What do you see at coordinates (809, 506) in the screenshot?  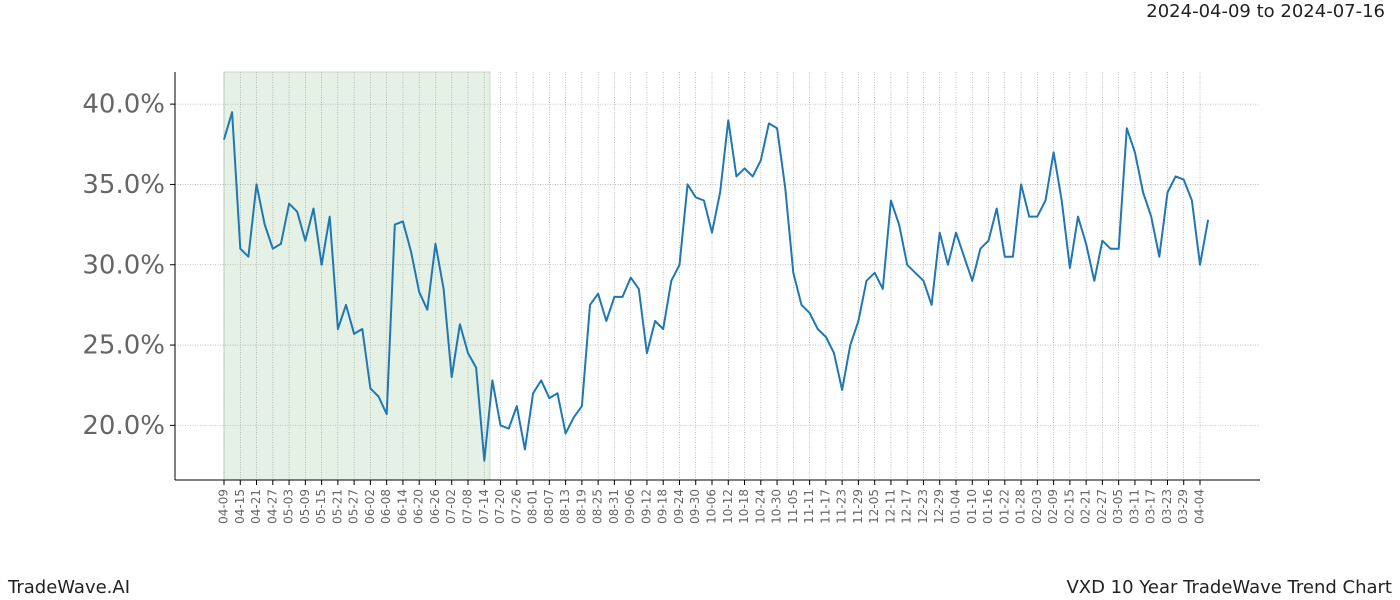 I see `x-tick-label: 11-11` at bounding box center [809, 506].